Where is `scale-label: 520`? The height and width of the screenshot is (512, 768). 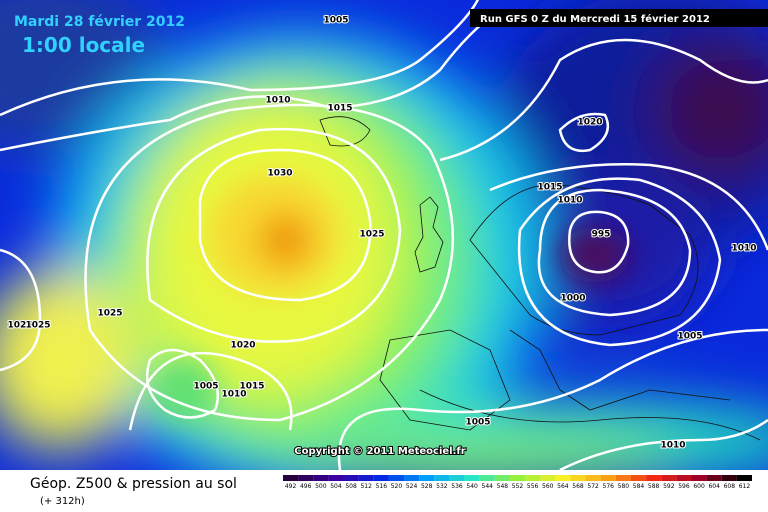 scale-label: 520 is located at coordinates (397, 486).